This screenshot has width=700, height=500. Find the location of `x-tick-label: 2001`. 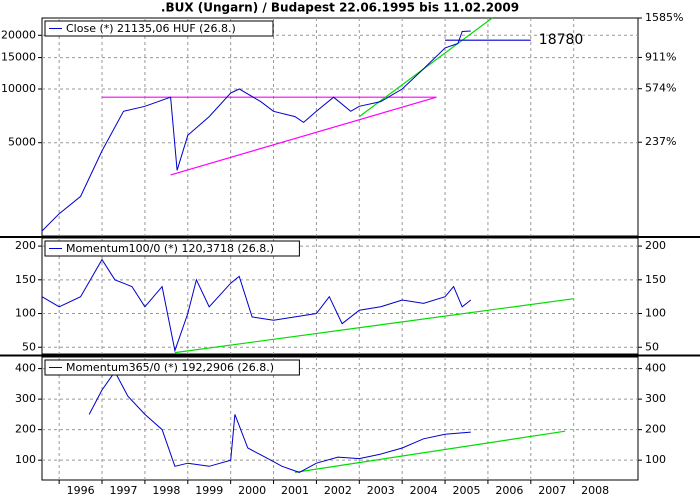

x-tick-label: 2001 is located at coordinates (295, 490).